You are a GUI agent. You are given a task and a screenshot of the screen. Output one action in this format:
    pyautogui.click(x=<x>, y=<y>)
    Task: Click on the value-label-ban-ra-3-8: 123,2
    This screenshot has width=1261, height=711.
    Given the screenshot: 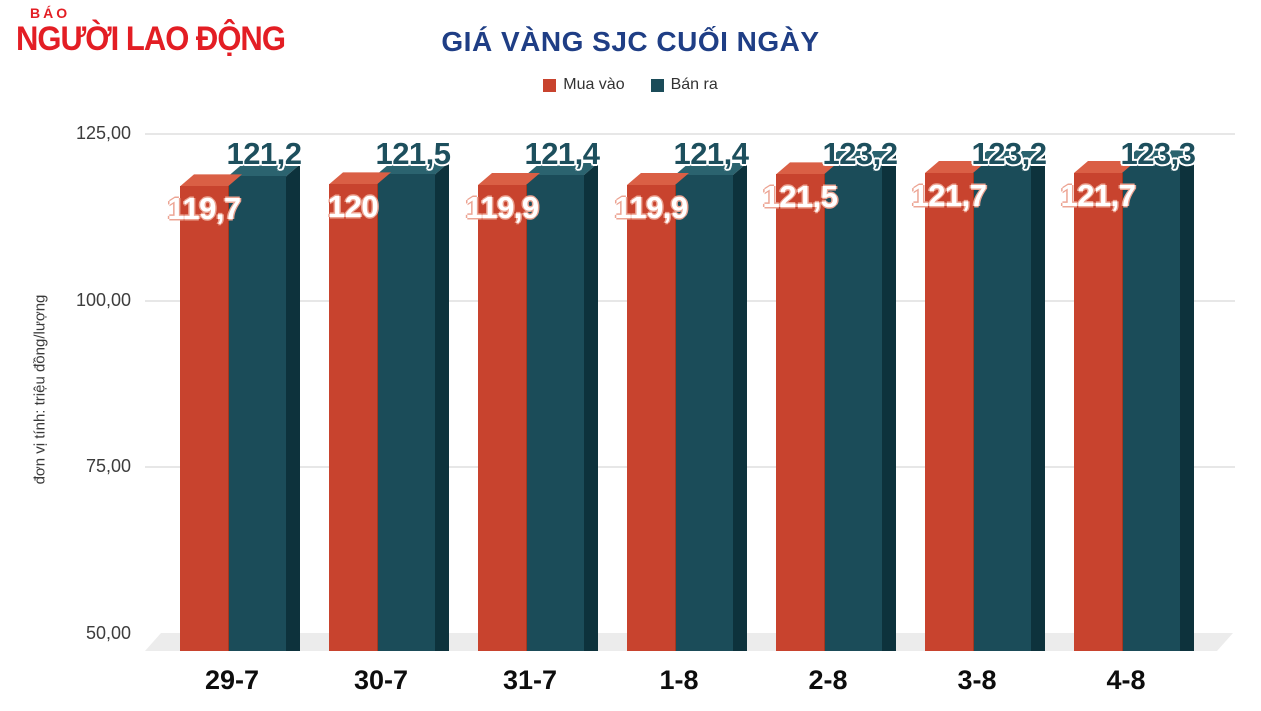 What is the action you would take?
    pyautogui.click(x=1009, y=153)
    